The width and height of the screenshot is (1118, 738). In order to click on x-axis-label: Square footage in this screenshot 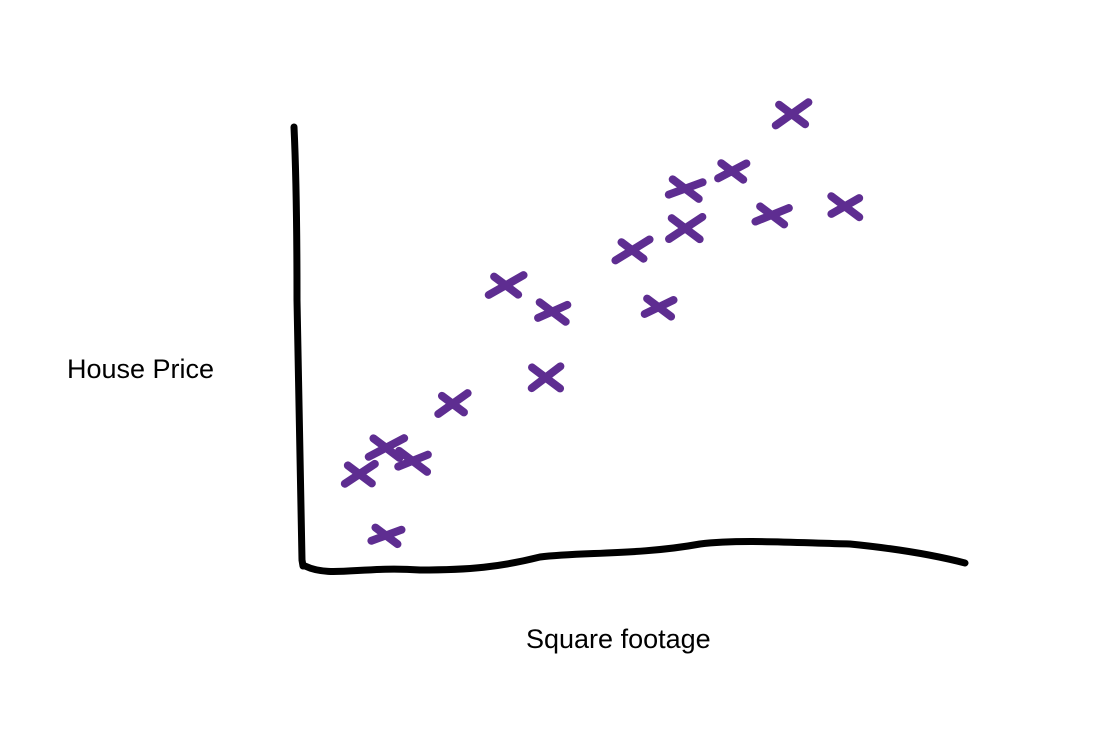, I will do `click(618, 639)`.